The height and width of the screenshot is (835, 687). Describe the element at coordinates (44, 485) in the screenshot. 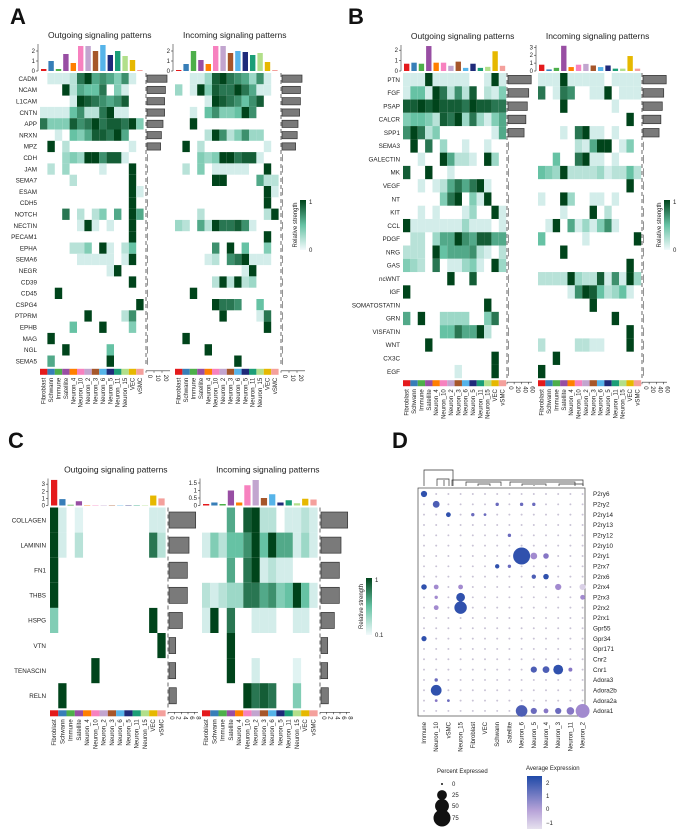

I see `bar-axis-tick-label: 3` at that location.